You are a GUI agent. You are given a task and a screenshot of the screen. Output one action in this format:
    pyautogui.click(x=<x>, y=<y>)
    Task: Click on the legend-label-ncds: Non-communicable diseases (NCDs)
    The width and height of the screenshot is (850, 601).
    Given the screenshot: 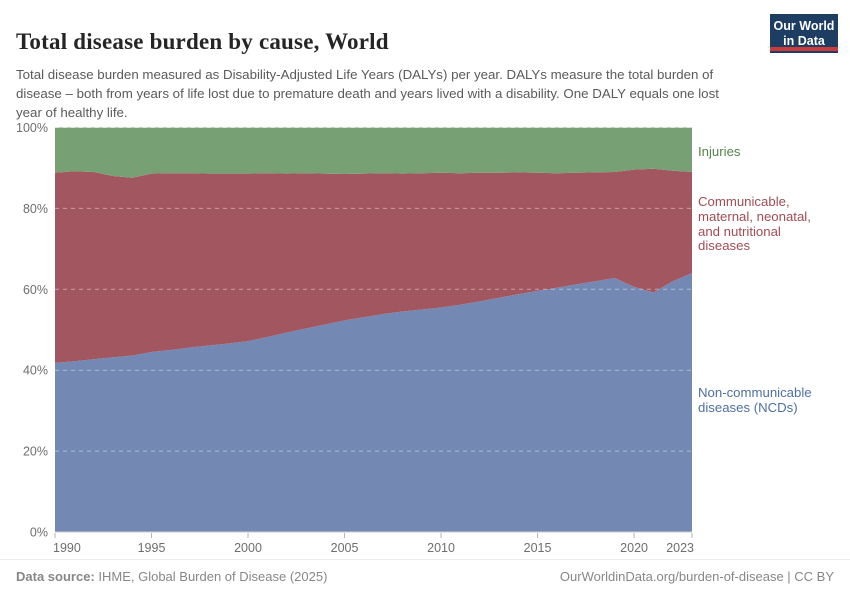 What is the action you would take?
    pyautogui.click(x=755, y=400)
    